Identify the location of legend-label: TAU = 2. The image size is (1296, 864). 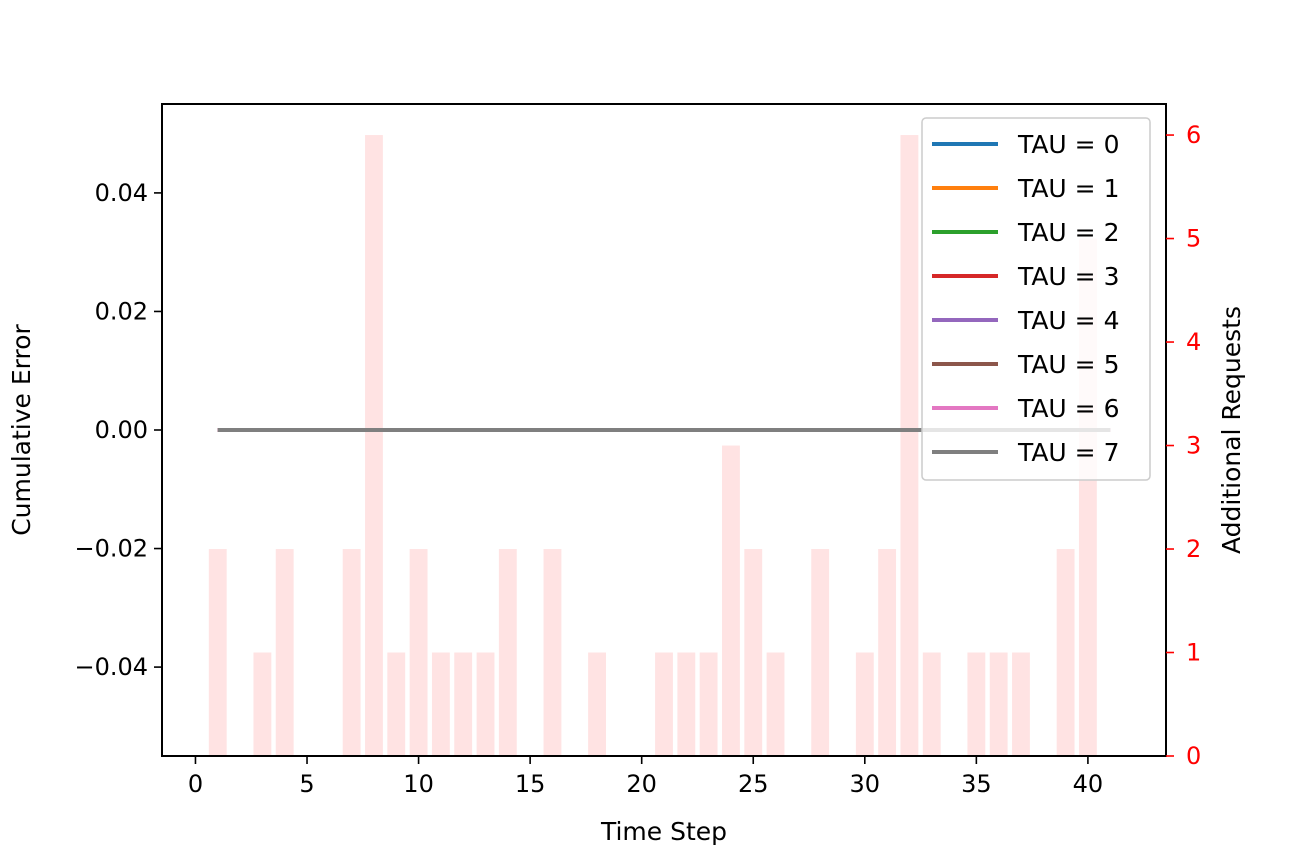
(1068, 232).